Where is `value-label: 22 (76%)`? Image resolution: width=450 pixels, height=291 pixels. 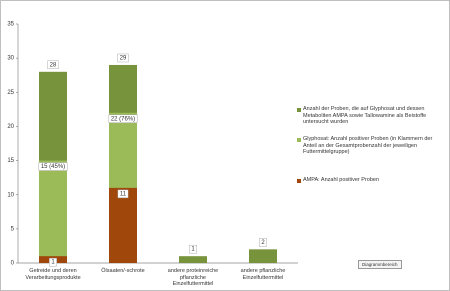 value-label: 22 (76%) is located at coordinates (123, 119).